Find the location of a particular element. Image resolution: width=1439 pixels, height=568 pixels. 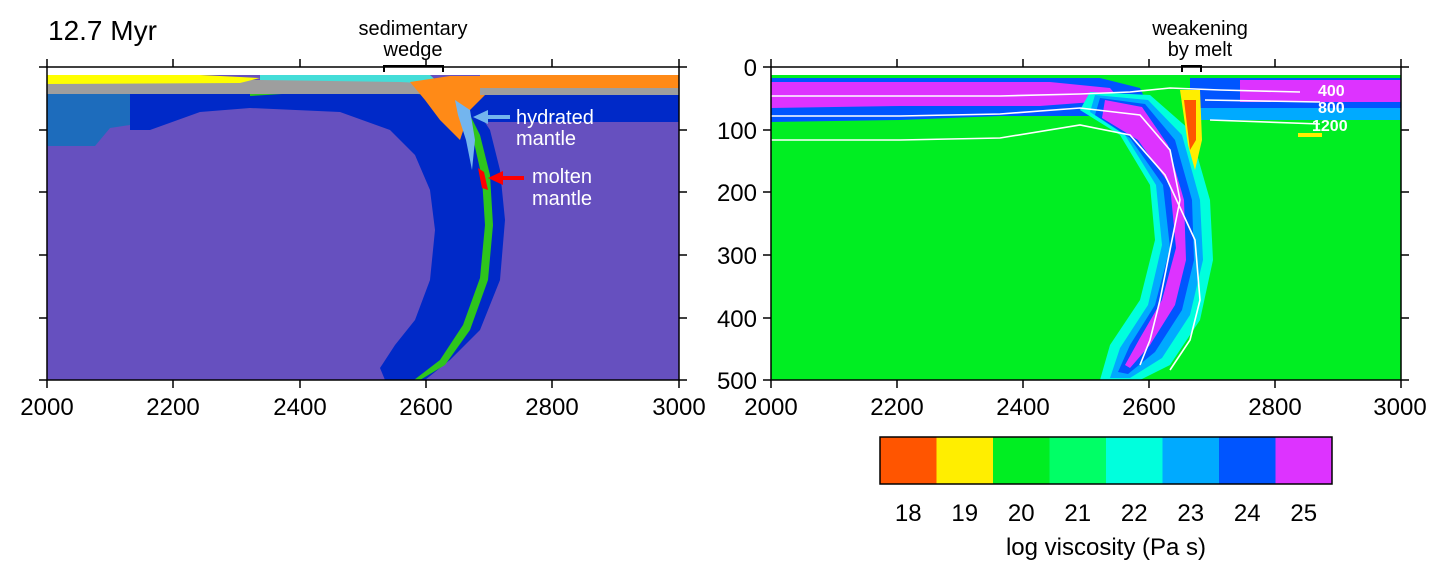

left-x-tick-labels: 2000 2200 2400 2600 2800 3000 is located at coordinates (362, 407).